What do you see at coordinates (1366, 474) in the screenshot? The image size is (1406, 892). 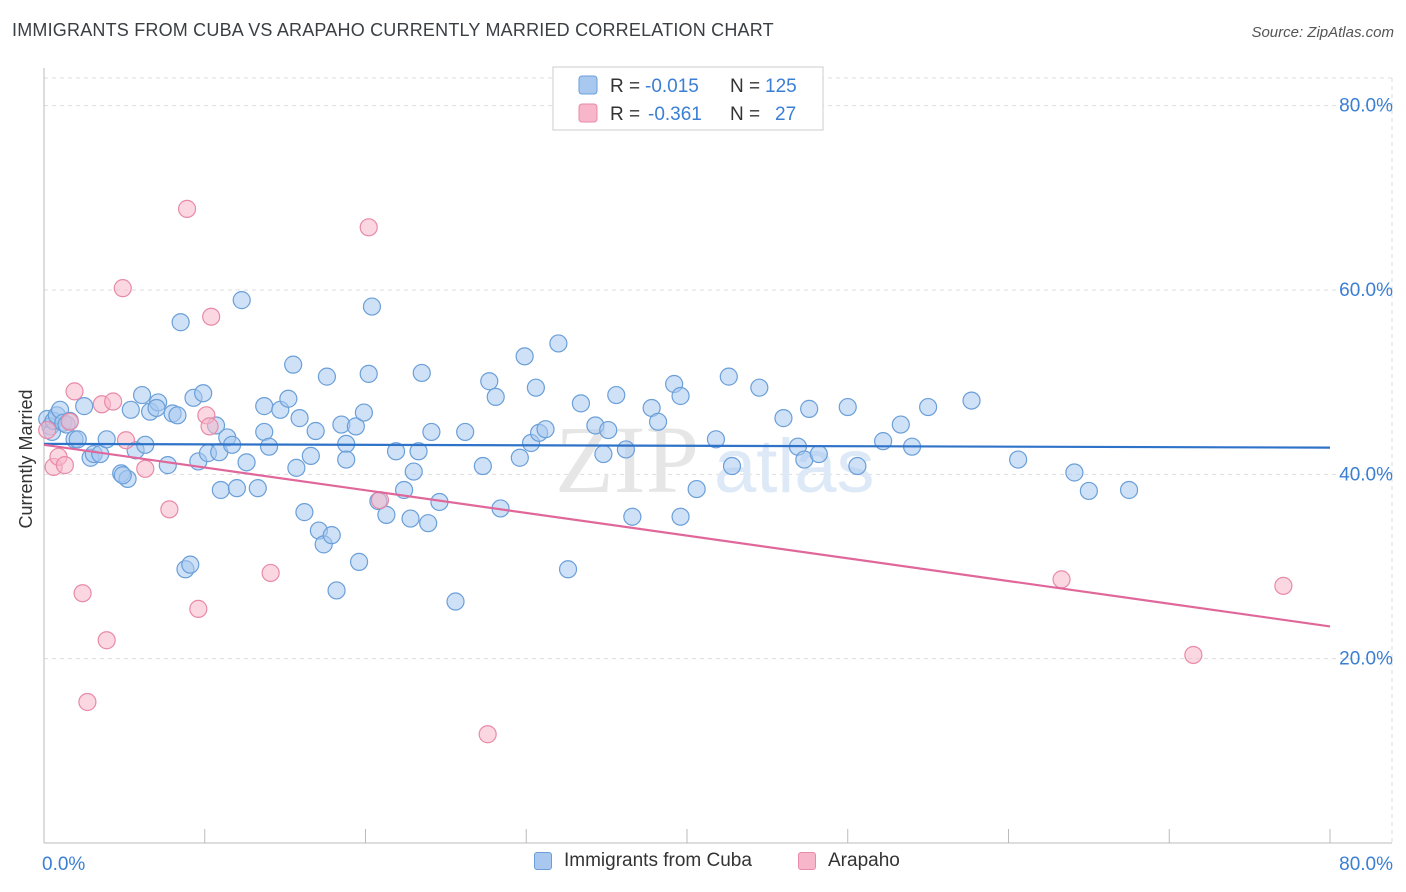 I see `y-tick-label: 40.0%` at bounding box center [1366, 474].